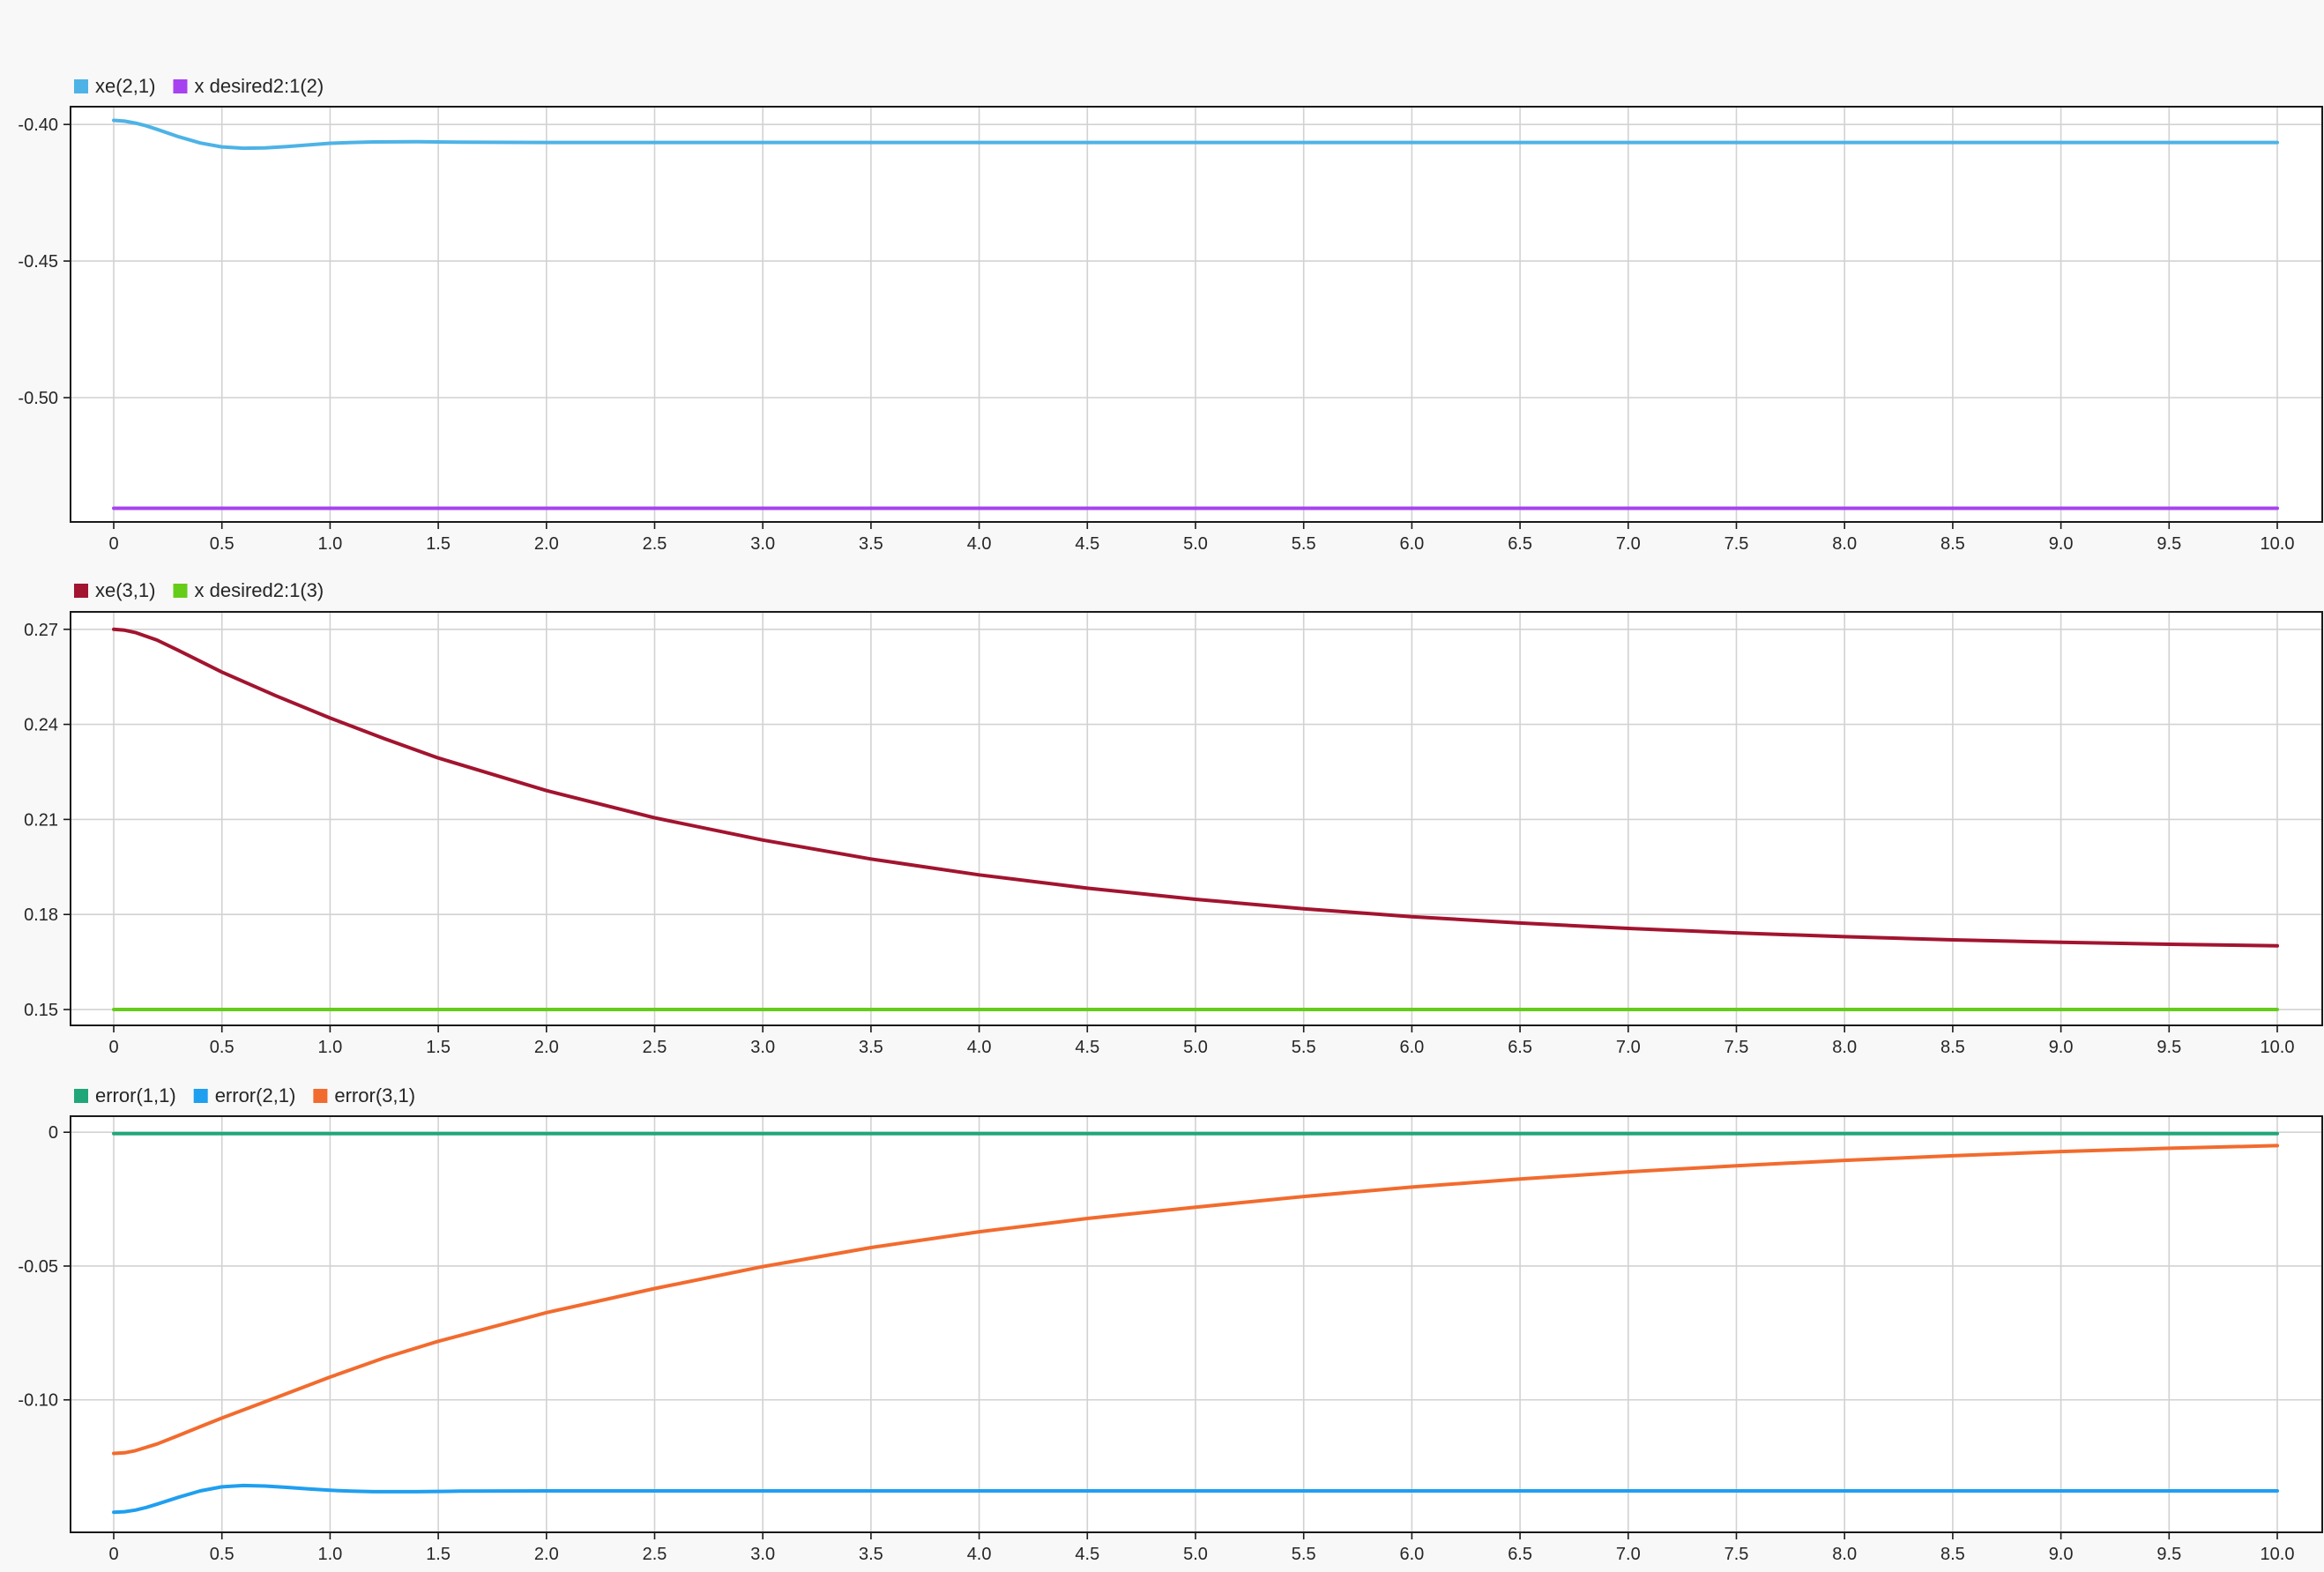 The image size is (2324, 1572). I want to click on legend-label: error(3,1), so click(374, 1095).